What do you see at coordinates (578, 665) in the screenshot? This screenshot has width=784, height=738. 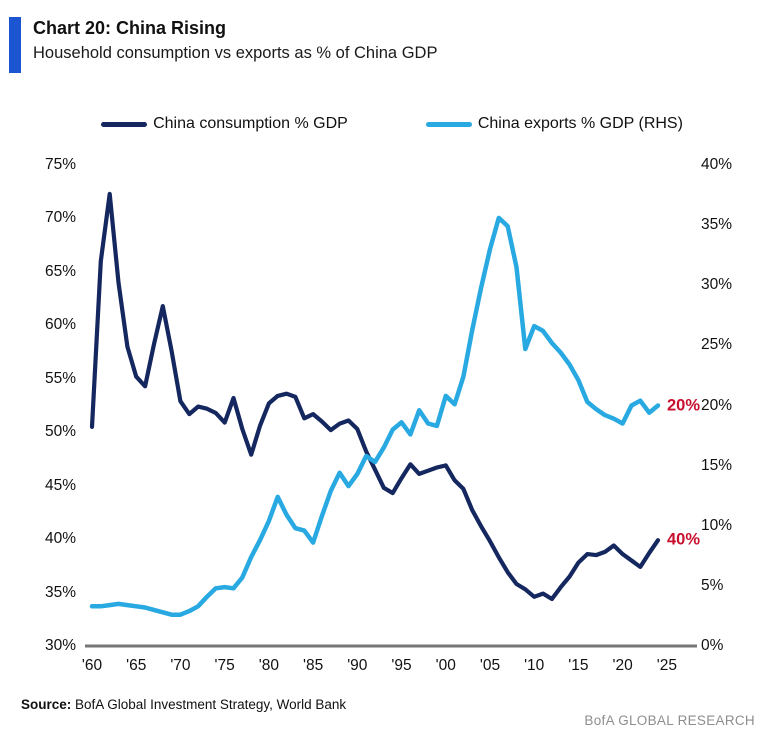 I see `x-axis-tick-label: '15` at bounding box center [578, 665].